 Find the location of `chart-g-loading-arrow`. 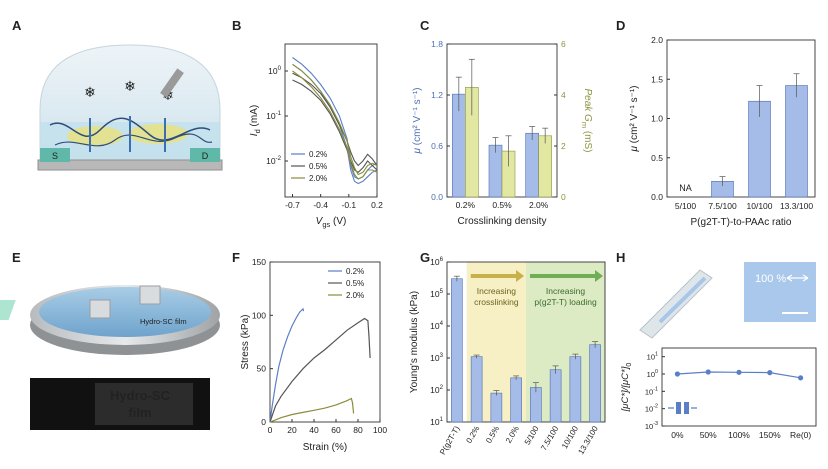

chart-g-loading-arrow is located at coordinates (566, 276).